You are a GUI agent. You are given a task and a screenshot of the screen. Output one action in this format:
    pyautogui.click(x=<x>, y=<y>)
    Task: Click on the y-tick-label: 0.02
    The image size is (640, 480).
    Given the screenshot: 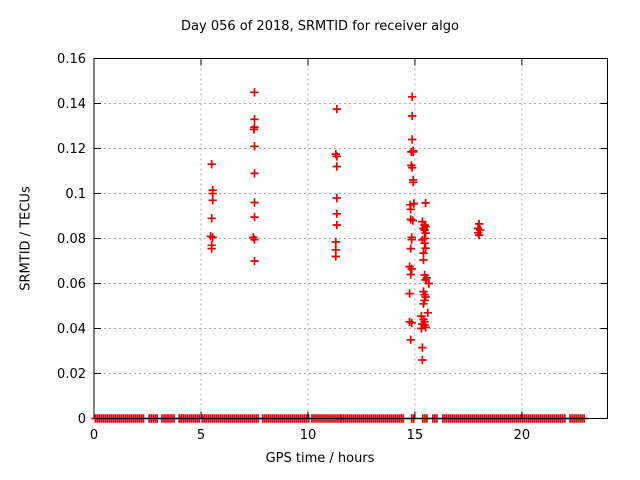 What is the action you would take?
    pyautogui.click(x=71, y=374)
    